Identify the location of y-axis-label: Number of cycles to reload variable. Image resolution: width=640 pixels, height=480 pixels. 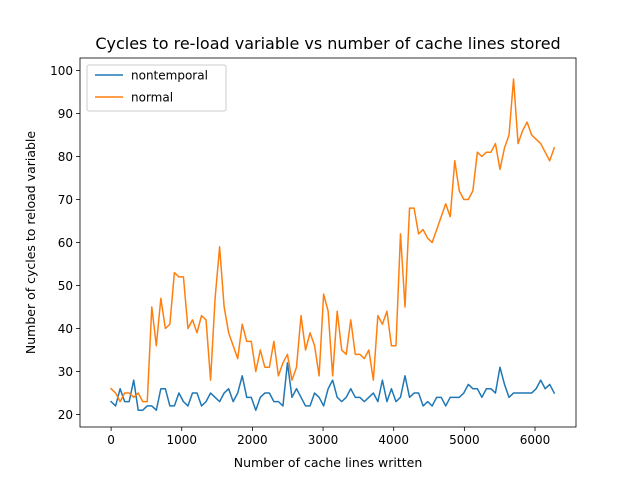
(30, 243).